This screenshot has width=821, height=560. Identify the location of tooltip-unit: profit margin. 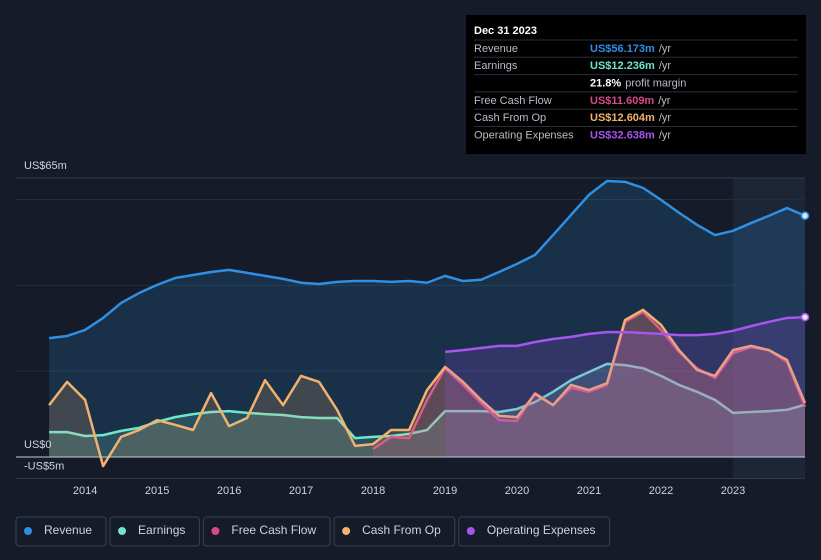
(655, 84).